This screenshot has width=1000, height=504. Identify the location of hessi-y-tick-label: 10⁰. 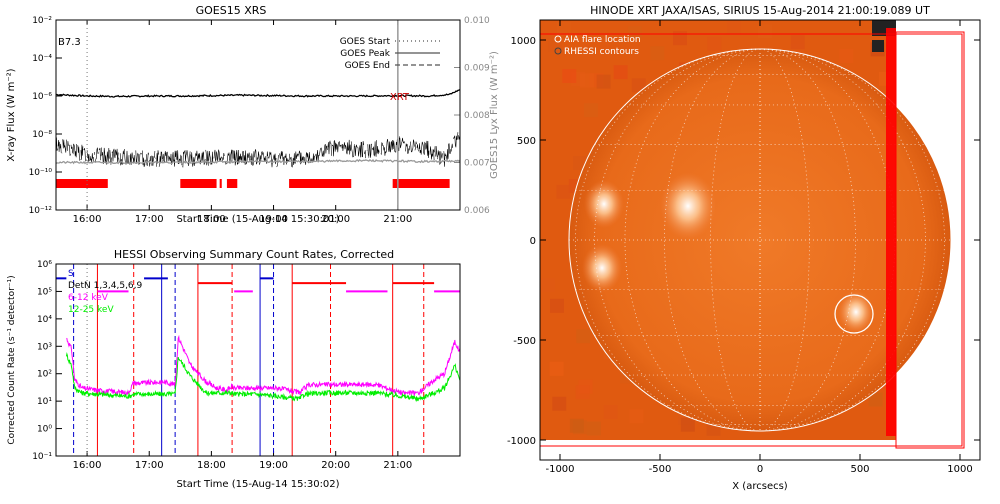
(44, 430).